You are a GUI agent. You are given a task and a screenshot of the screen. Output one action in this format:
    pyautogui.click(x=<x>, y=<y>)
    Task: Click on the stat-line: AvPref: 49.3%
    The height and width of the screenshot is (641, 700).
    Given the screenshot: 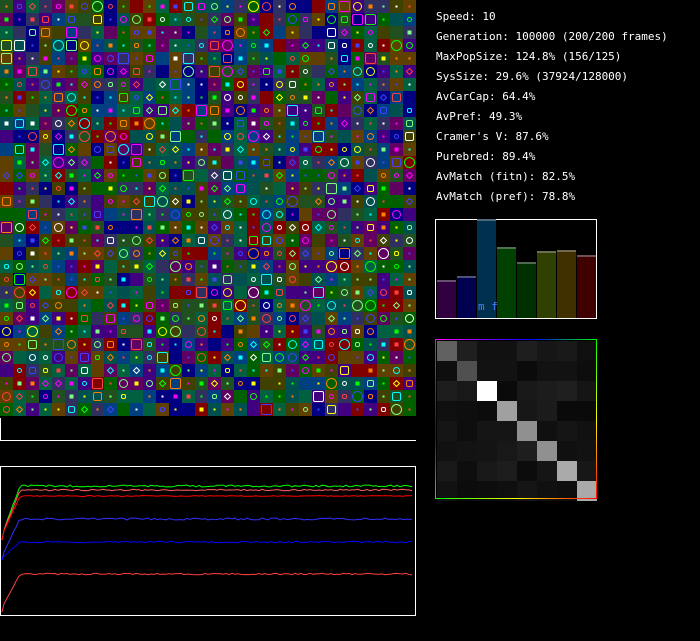 What is the action you would take?
    pyautogui.click(x=479, y=116)
    